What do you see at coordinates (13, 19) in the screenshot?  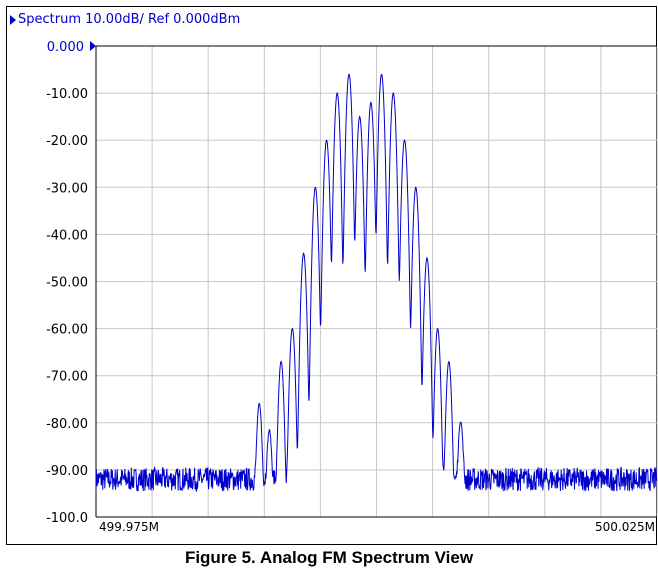 I see `trace-marker-icon` at bounding box center [13, 19].